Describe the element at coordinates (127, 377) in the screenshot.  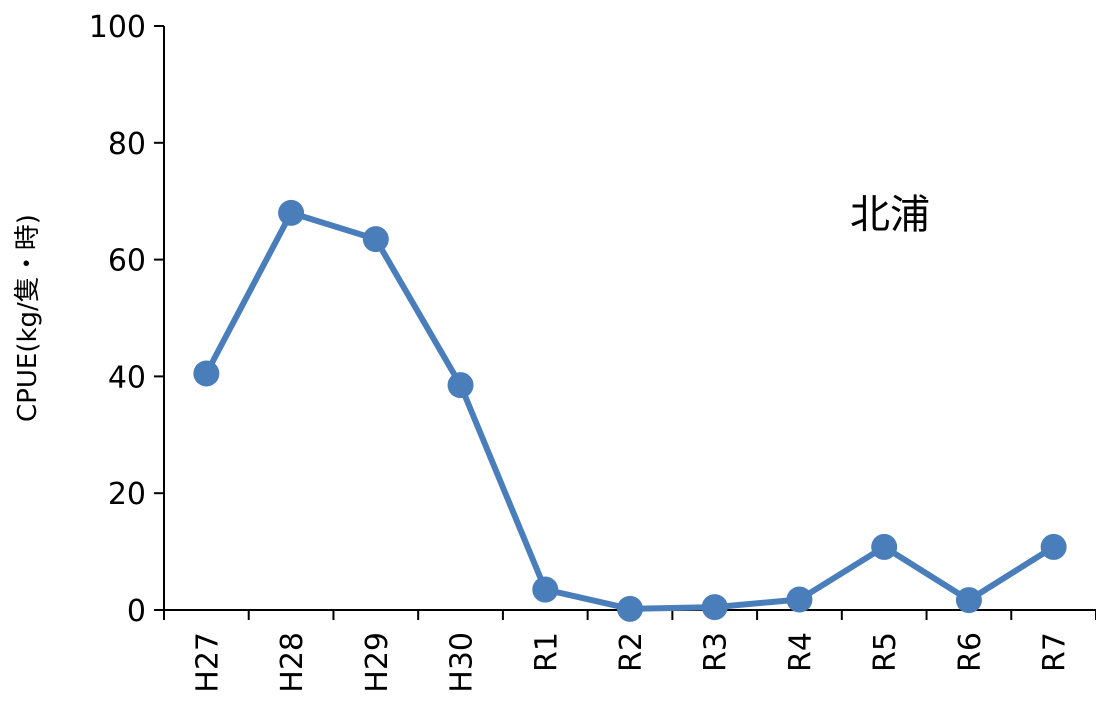
I see `y-tick-label: 40` at that location.